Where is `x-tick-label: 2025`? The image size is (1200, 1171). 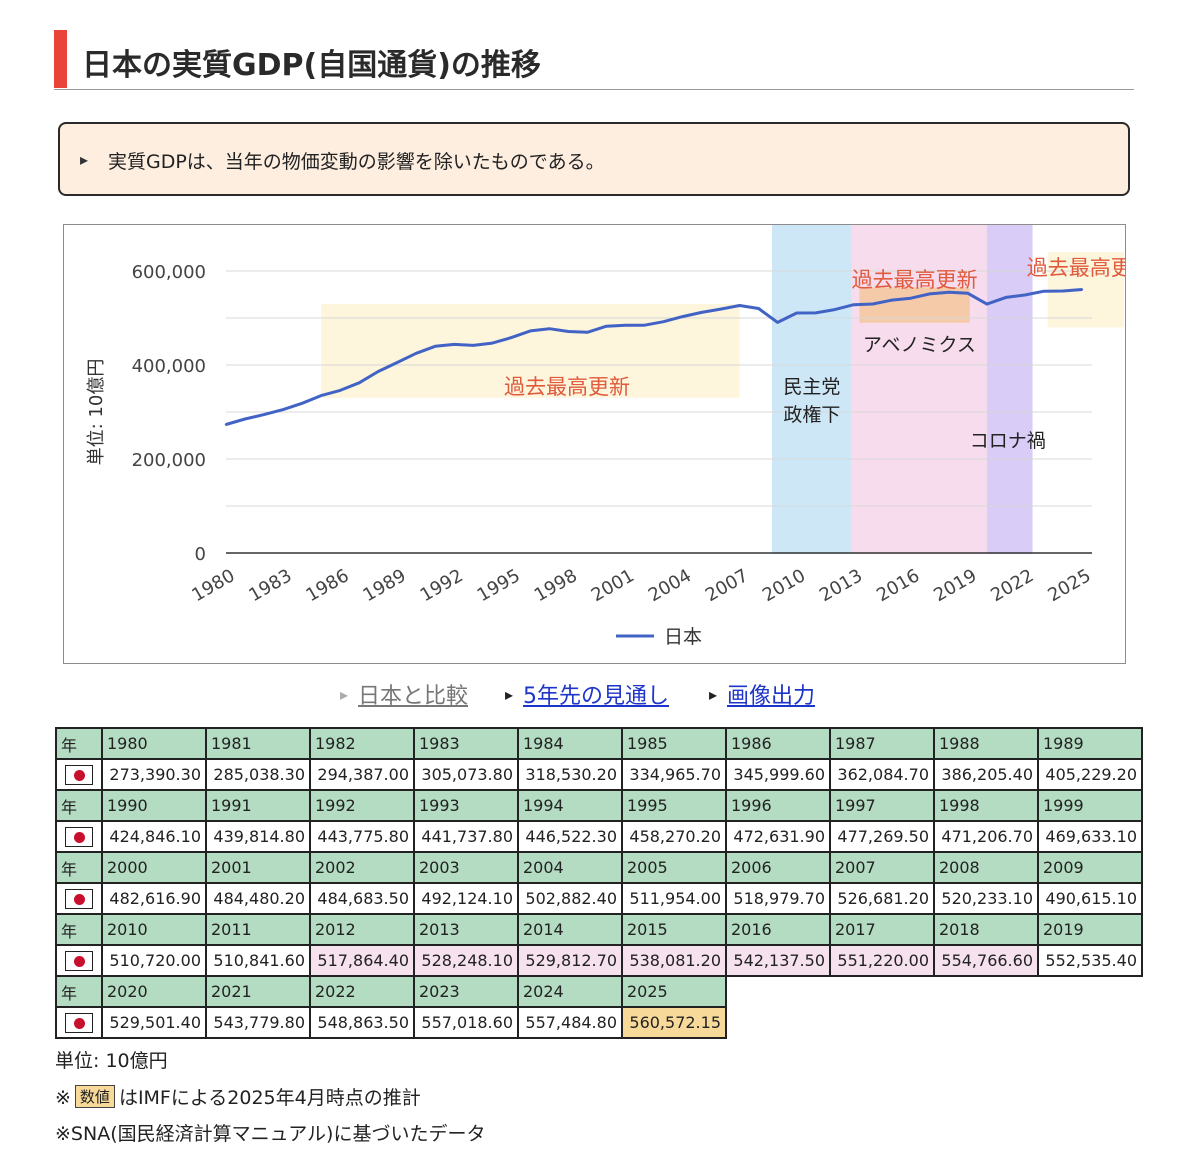
x-tick-label: 2025 is located at coordinates (1069, 585).